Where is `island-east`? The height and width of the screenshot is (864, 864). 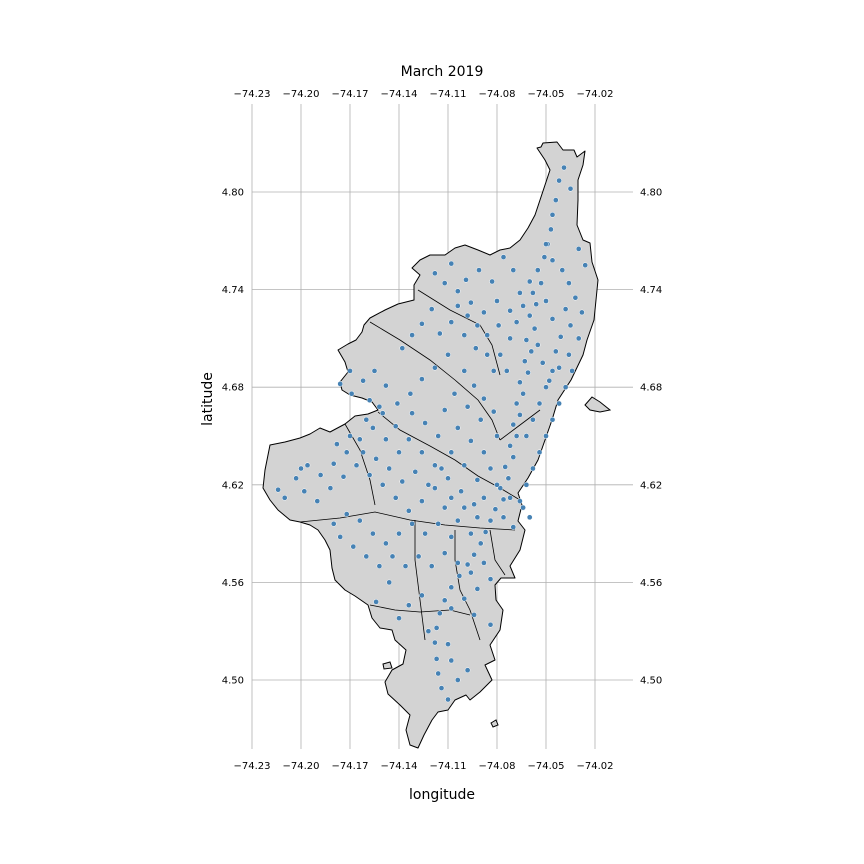 island-east is located at coordinates (598, 404).